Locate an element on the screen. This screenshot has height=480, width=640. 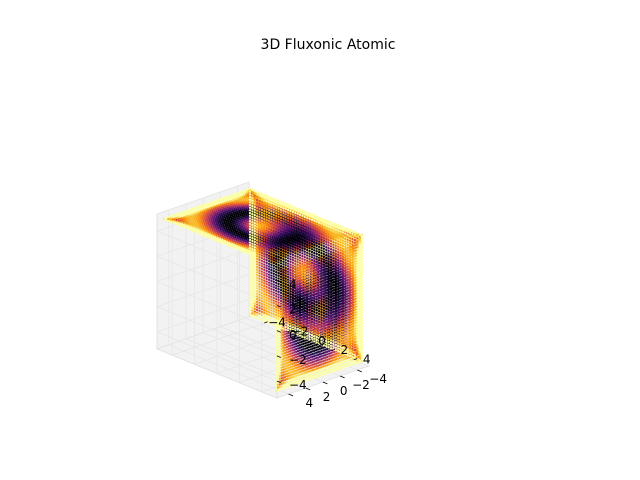
gridline-y-floor is located at coordinates (228, 369).